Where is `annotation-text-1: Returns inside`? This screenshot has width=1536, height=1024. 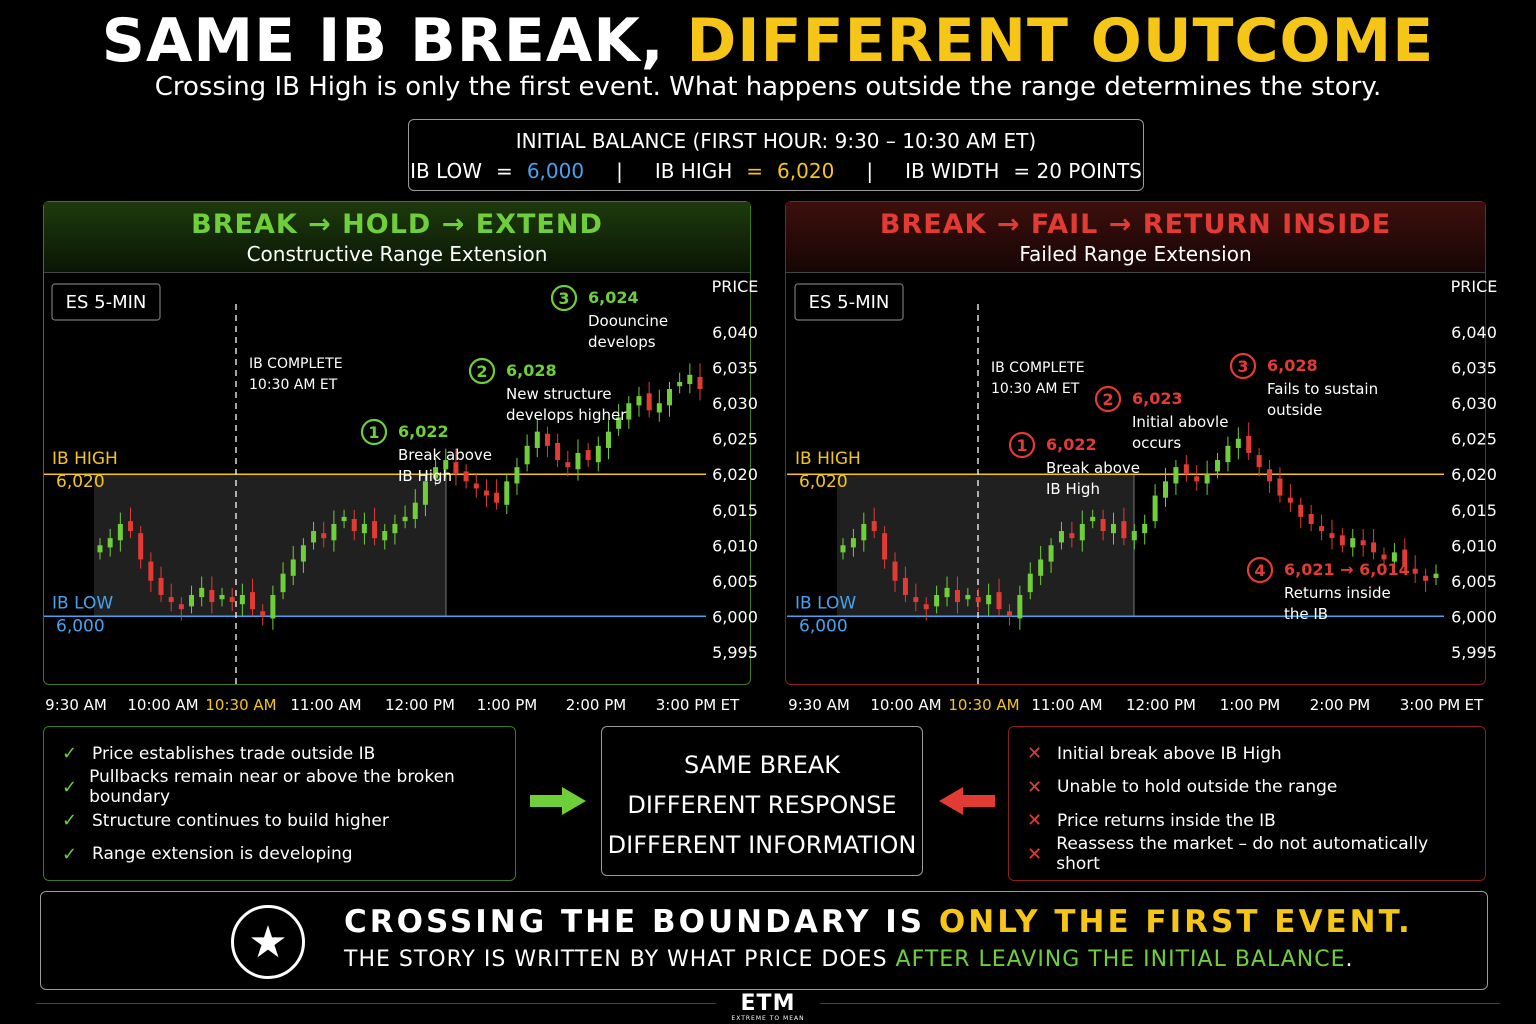
annotation-text-1: Returns inside is located at coordinates (1337, 593).